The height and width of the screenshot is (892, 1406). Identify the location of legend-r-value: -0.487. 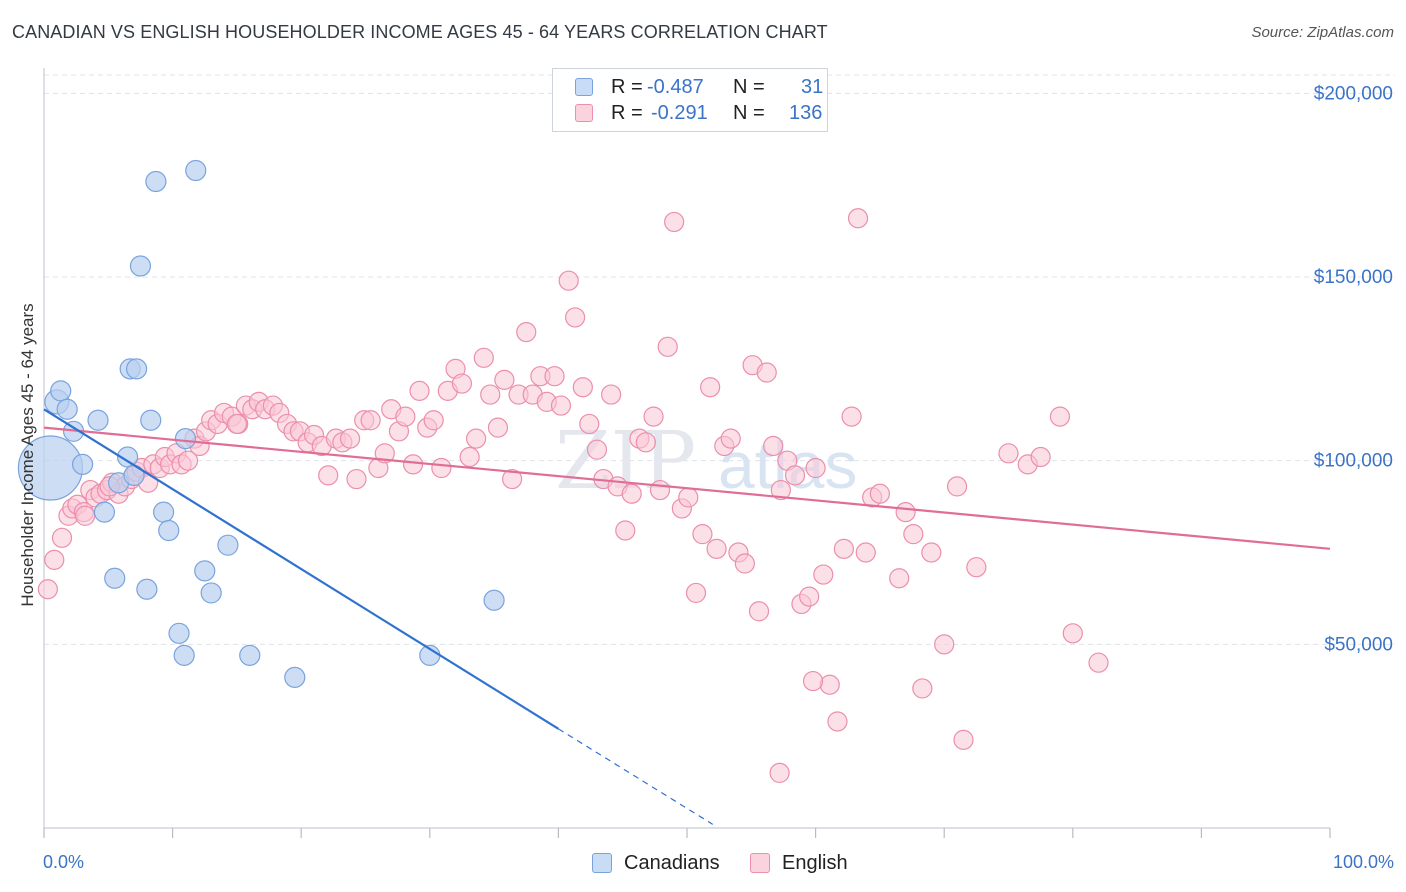
(675, 87).